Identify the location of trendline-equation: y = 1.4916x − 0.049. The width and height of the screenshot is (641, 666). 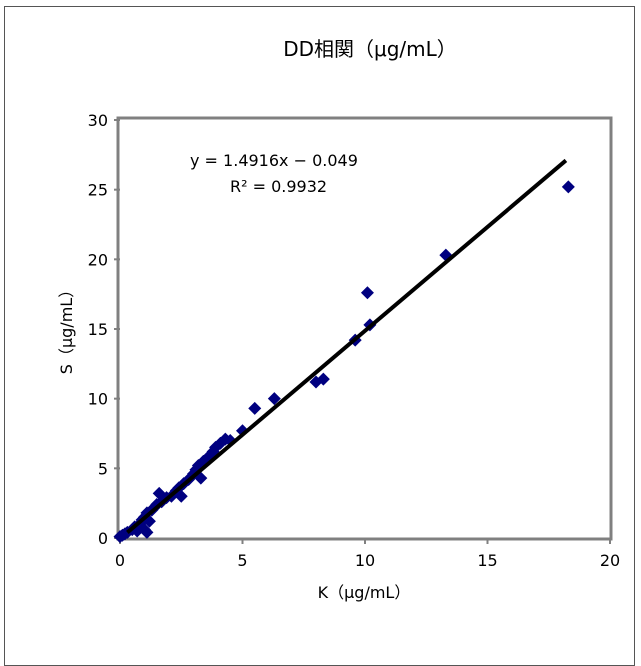
(274, 160).